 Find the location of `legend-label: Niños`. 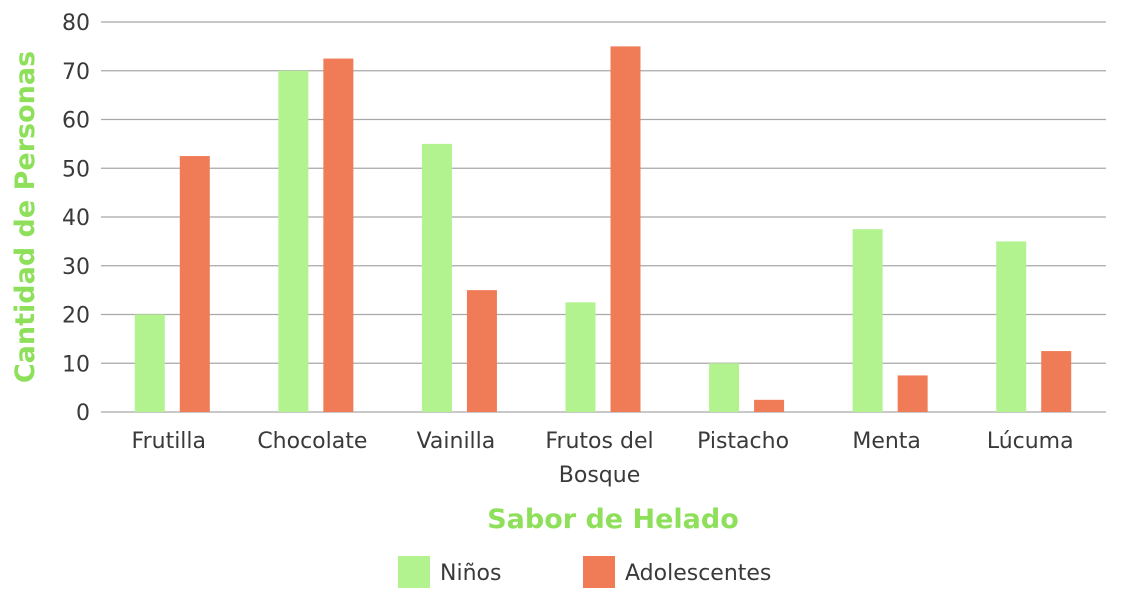

legend-label: Niños is located at coordinates (470, 573).